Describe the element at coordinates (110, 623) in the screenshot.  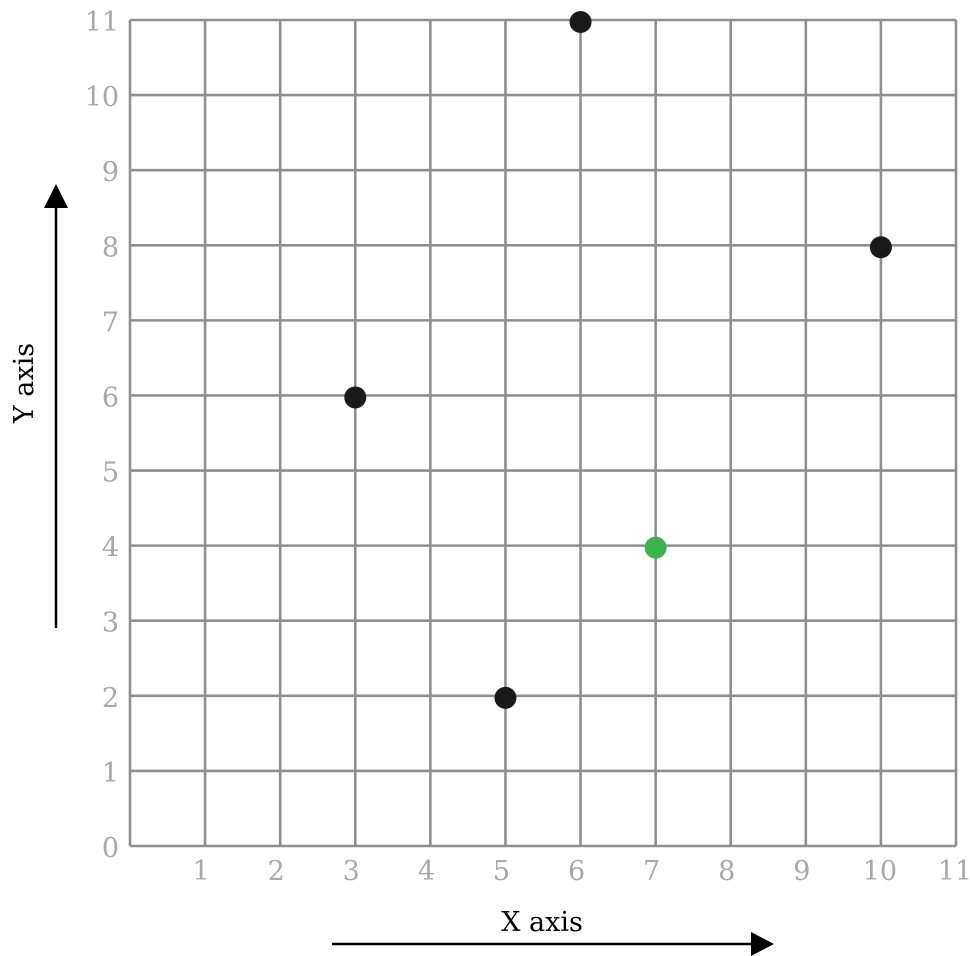
I see `y-tick-label: 3` at that location.